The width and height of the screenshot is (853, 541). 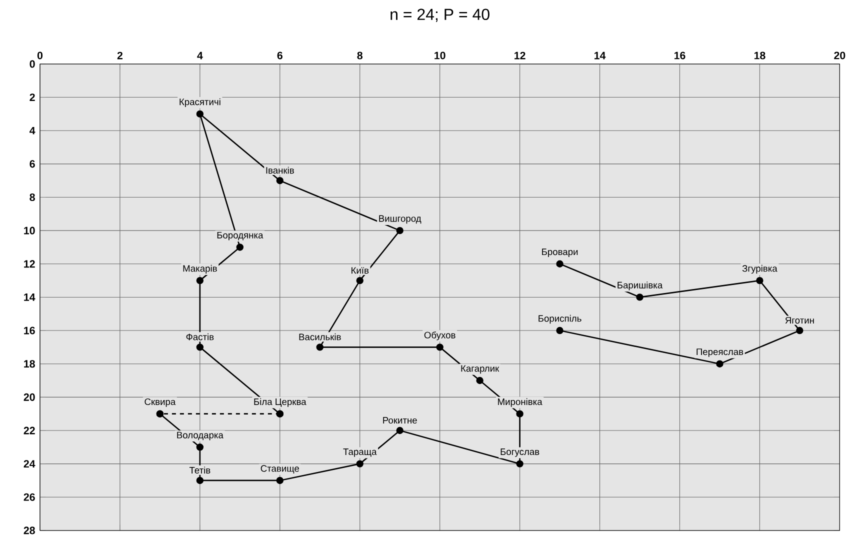 What do you see at coordinates (40, 56) in the screenshot?
I see `x-tick-label: 0` at bounding box center [40, 56].